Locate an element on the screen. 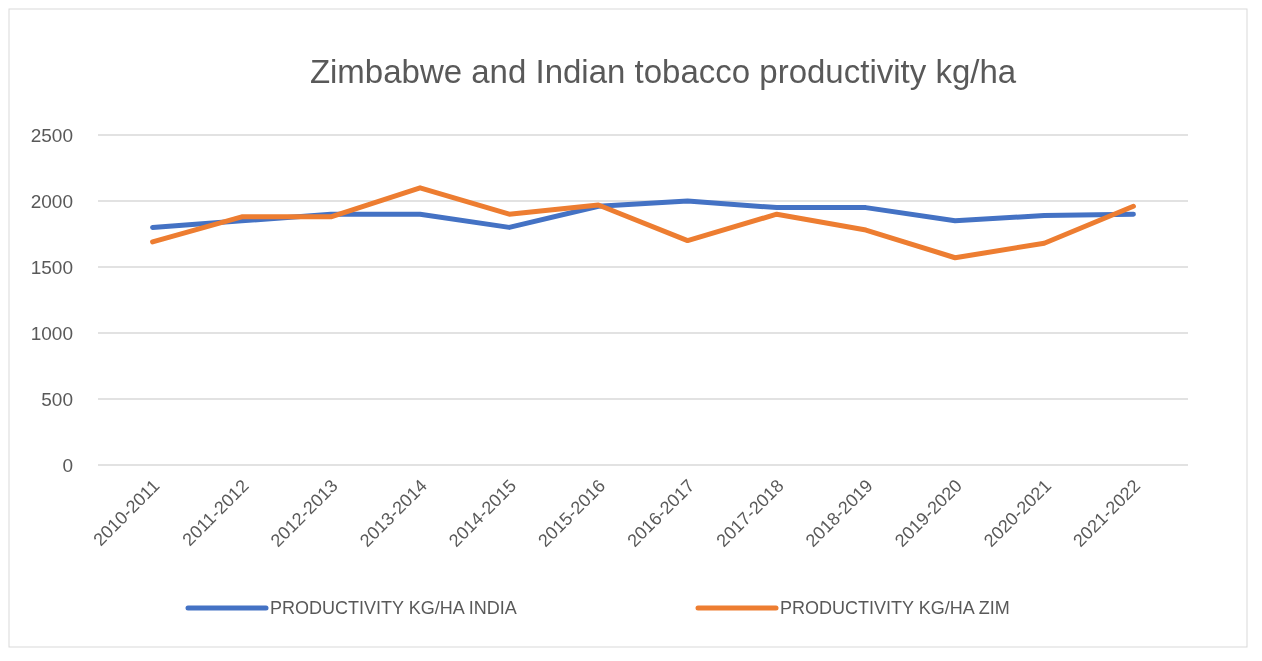 The width and height of the screenshot is (1262, 661). y-tick-label: 1000 is located at coordinates (51, 333).